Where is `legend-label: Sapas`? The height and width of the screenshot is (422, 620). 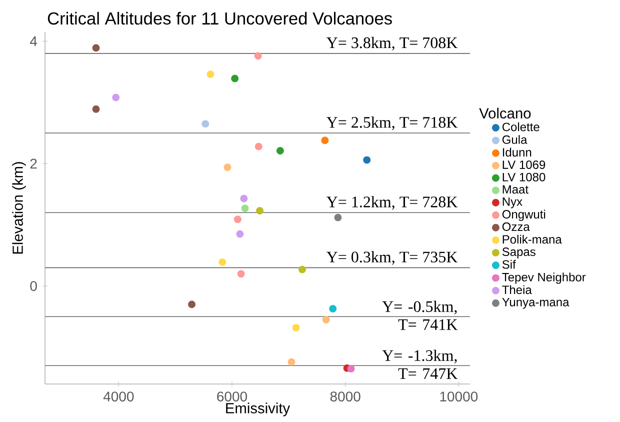
legend-label: Sapas is located at coordinates (519, 253).